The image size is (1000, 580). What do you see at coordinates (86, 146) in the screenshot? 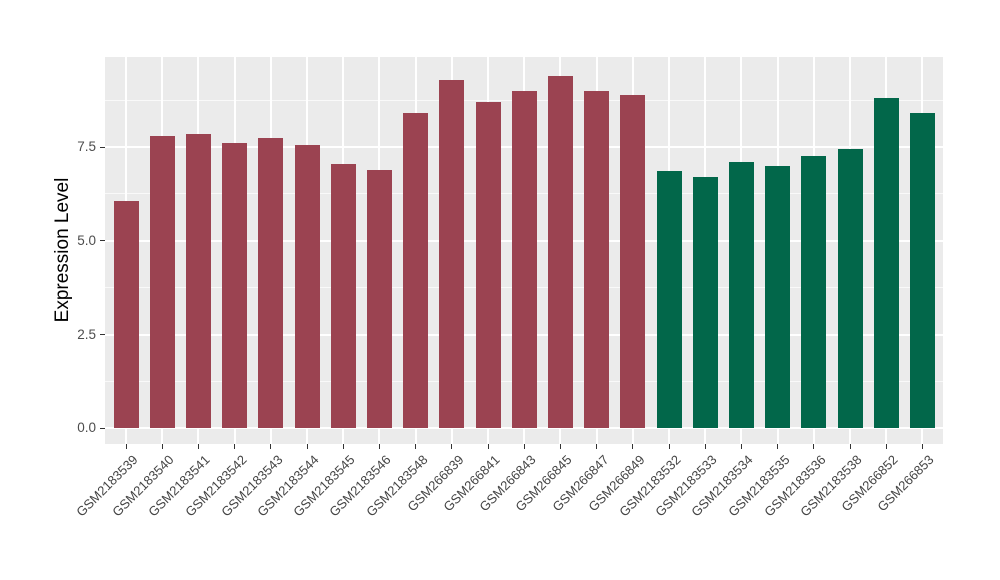
I see `y-tick-label: 7.5` at bounding box center [86, 146].